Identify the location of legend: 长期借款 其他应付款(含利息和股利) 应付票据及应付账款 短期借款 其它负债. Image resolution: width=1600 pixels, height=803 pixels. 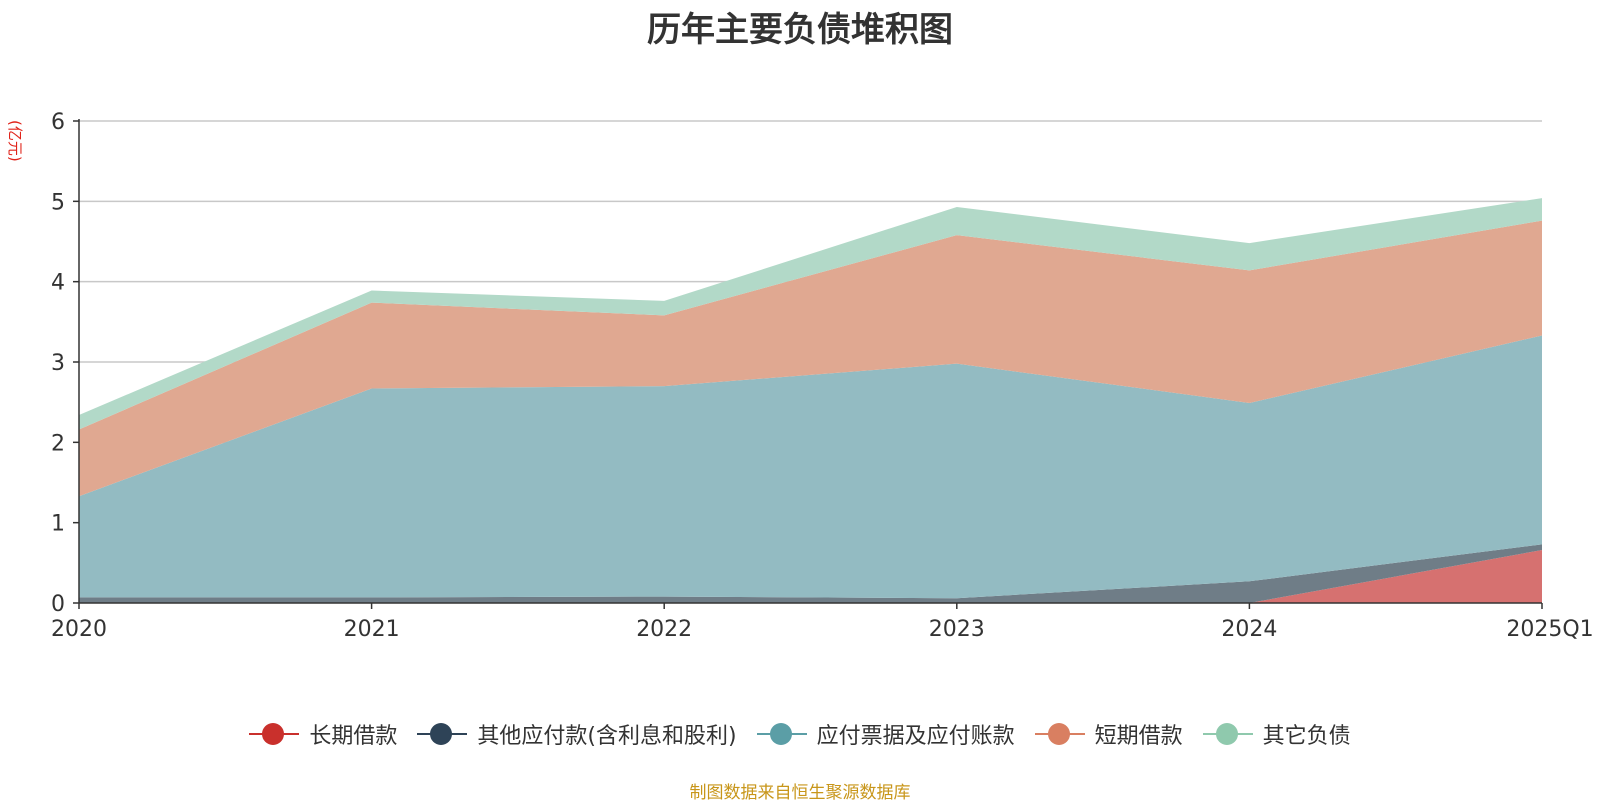
(800, 734).